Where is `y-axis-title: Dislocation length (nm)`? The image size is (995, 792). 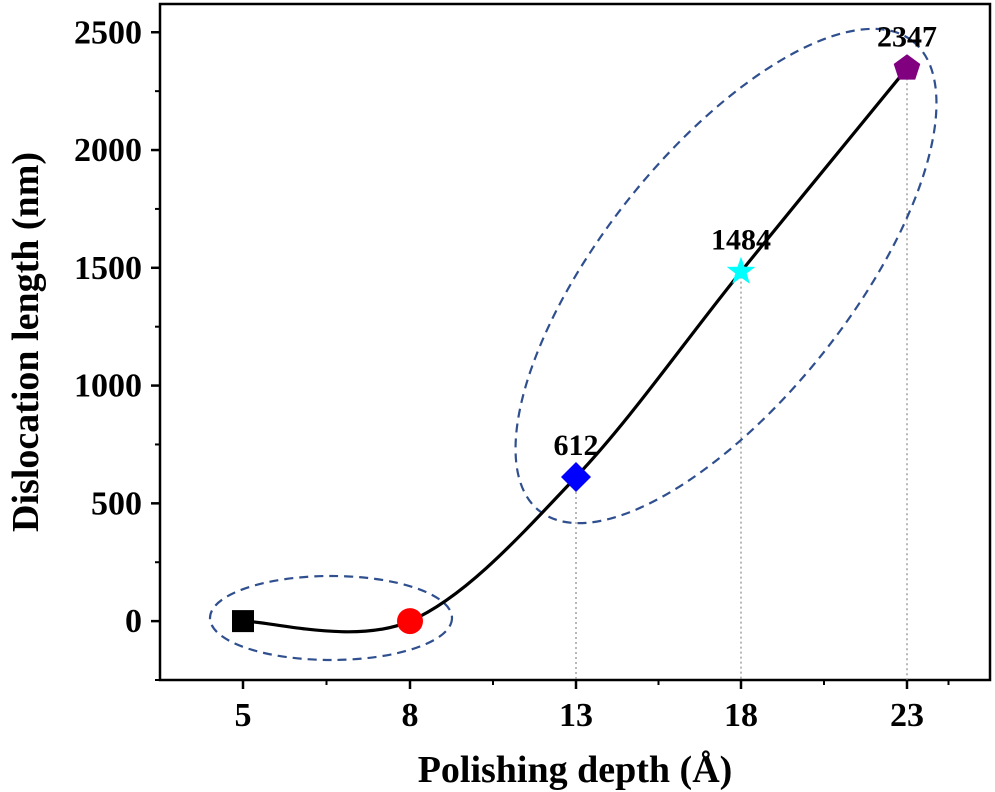 y-axis-title: Dislocation length (nm) is located at coordinates (26, 342).